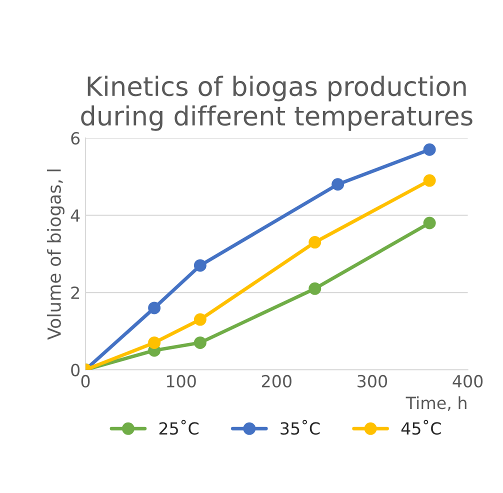 The width and height of the screenshot is (503, 493). What do you see at coordinates (277, 381) in the screenshot?
I see `x-tick-label: 200` at bounding box center [277, 381].